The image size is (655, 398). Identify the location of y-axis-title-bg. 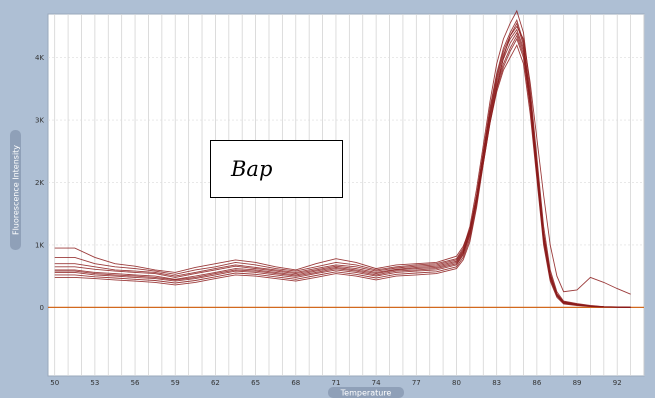
(15, 190).